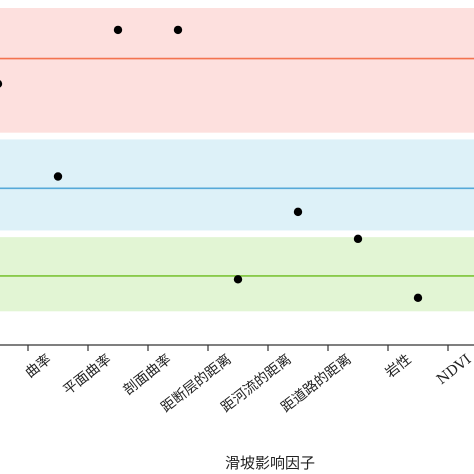  What do you see at coordinates (147, 375) in the screenshot?
I see `x-tick-label: 剖面曲率` at bounding box center [147, 375].